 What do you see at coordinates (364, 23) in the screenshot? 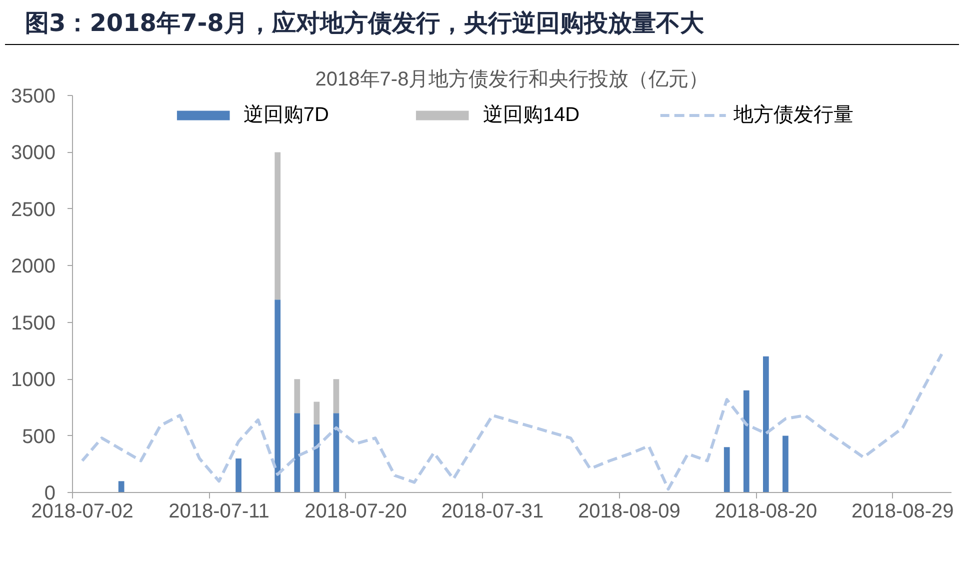
I see `chart-title: 图3：2018年7-8月，应对地方债发行，央行逆回购投放量不大` at bounding box center [364, 23].